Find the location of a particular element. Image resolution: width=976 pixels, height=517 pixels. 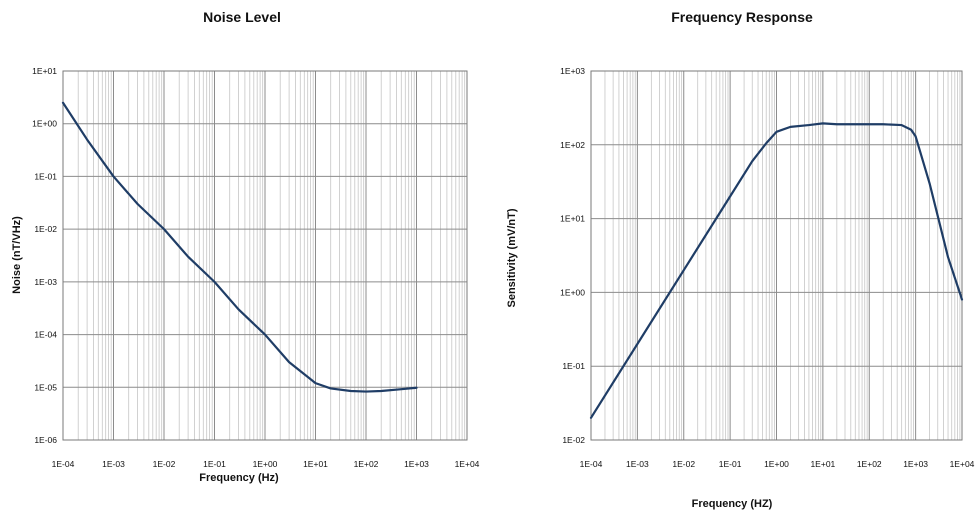

chart-title: Frequency Response is located at coordinates (742, 17).